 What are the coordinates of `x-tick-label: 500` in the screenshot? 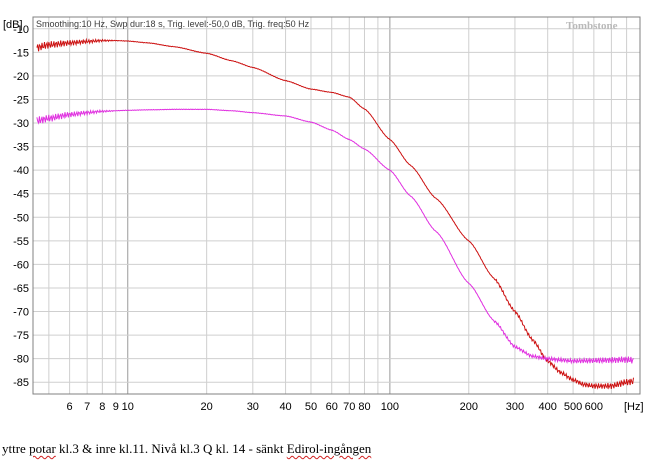 It's located at (573, 407).